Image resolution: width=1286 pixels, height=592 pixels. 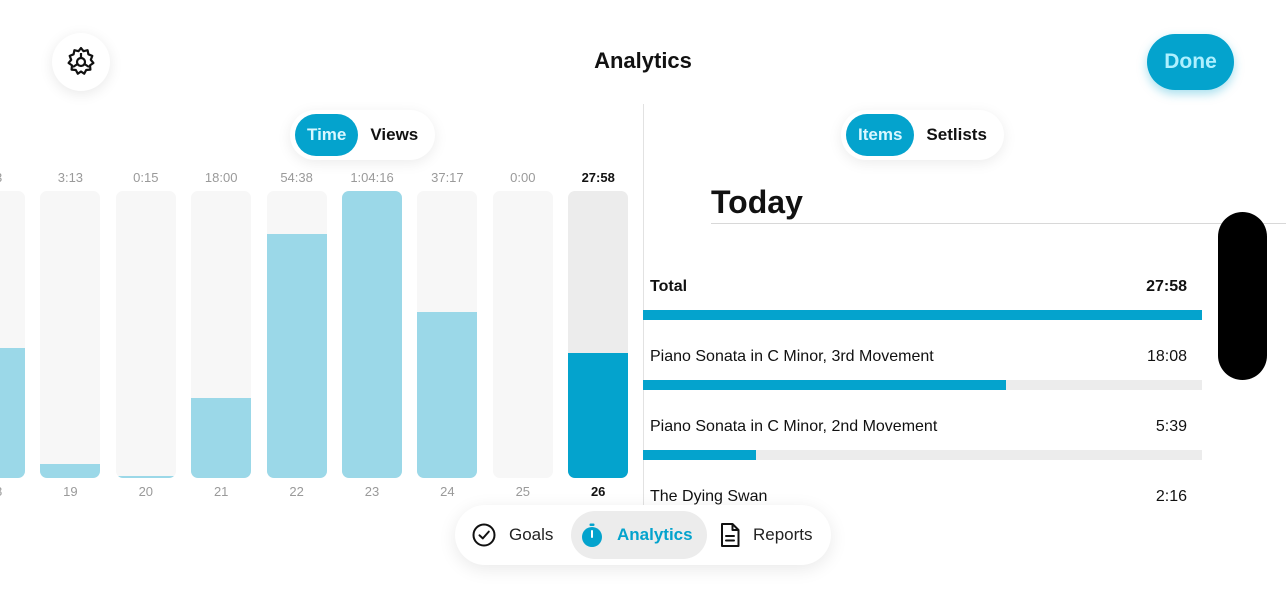 I want to click on chart-time-label: 0:00, so click(x=523, y=177).